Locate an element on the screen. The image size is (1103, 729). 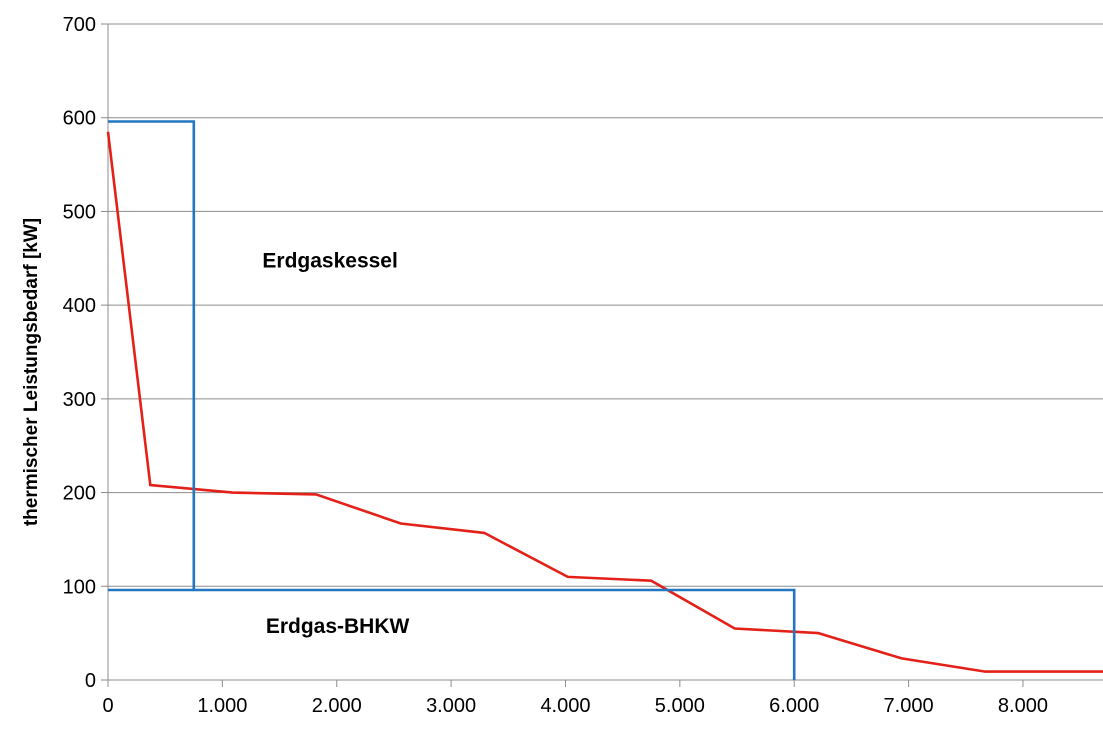
y-axis-title: thermischer Leistungsbedarf [kW] is located at coordinates (31, 372).